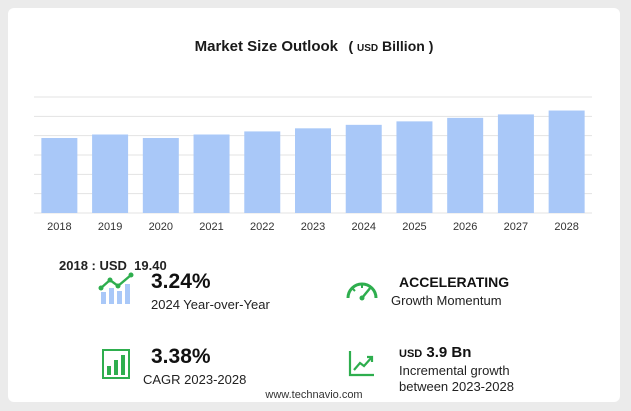 The image size is (631, 411). I want to click on x-tick-label: 2023, so click(313, 227).